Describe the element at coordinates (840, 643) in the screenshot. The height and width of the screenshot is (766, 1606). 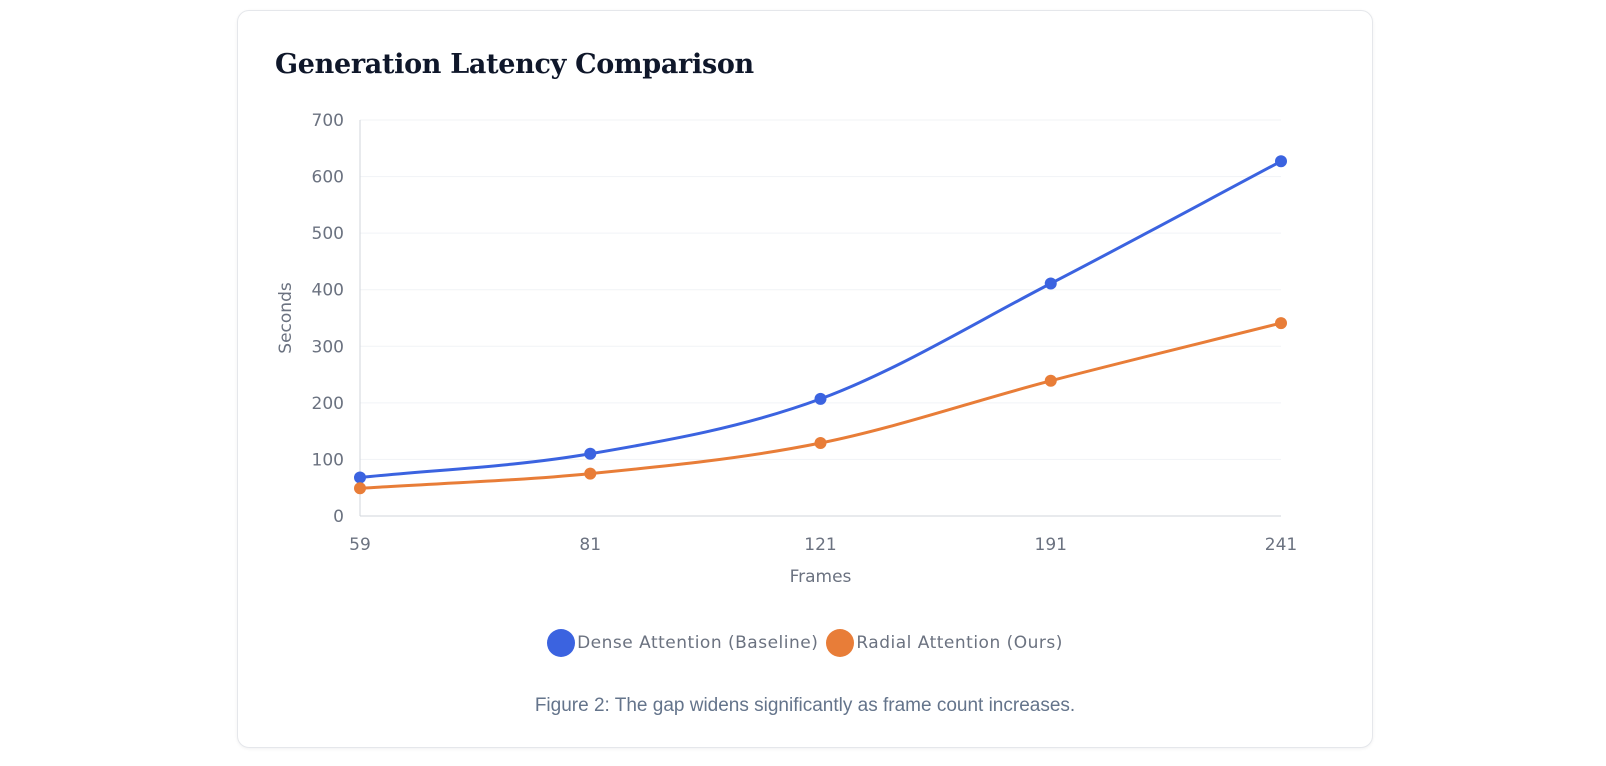
I see `legend-swatch-radial` at that location.